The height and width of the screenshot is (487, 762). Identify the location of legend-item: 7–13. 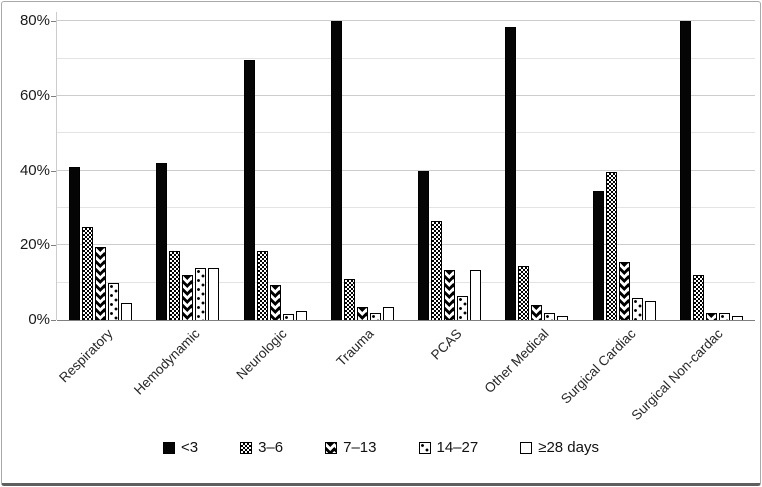
(351, 447).